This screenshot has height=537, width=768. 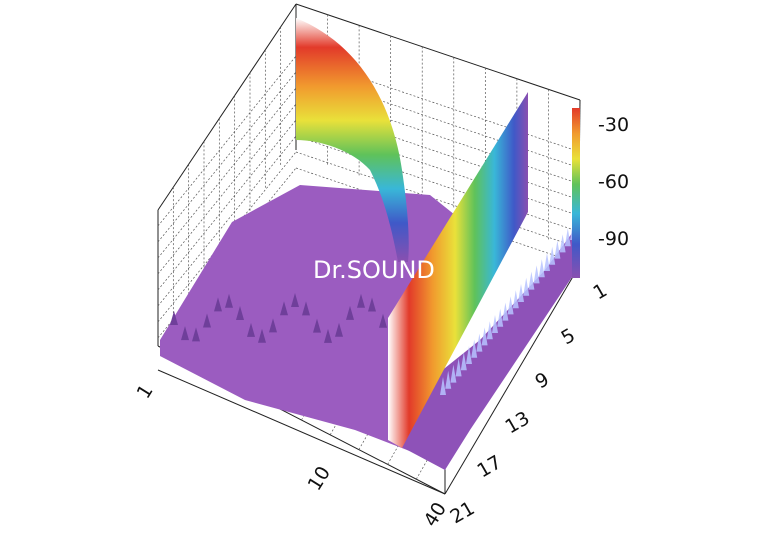 I want to click on x-tick-label: 1, so click(x=145, y=392).